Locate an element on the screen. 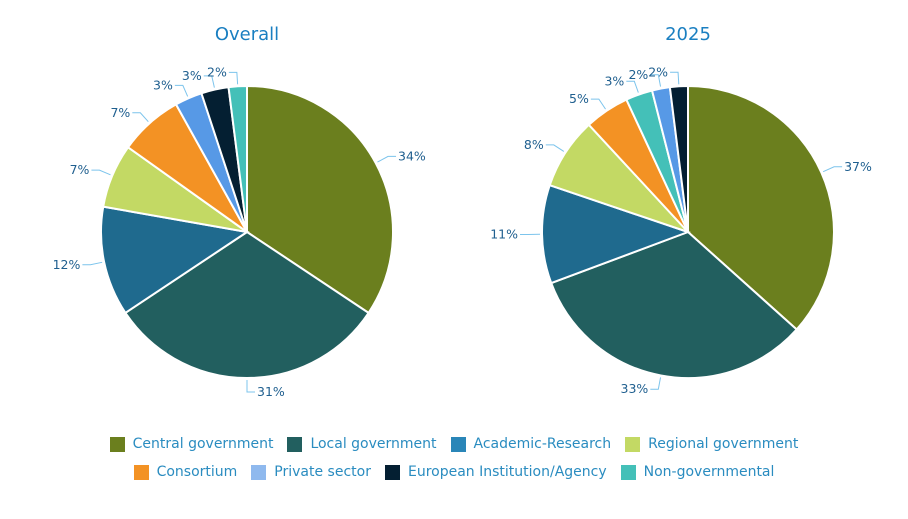  legend-label: Private sector is located at coordinates (322, 472).